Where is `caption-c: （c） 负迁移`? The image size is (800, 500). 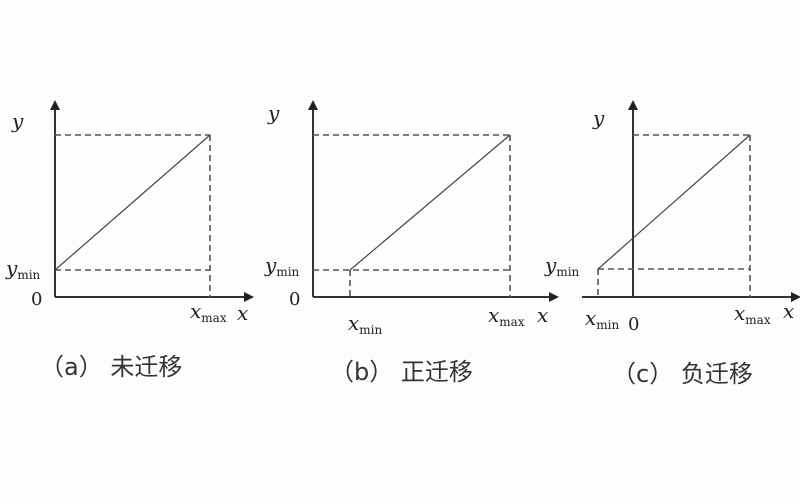 caption-c: （c） 负迁移 is located at coordinates (682, 374).